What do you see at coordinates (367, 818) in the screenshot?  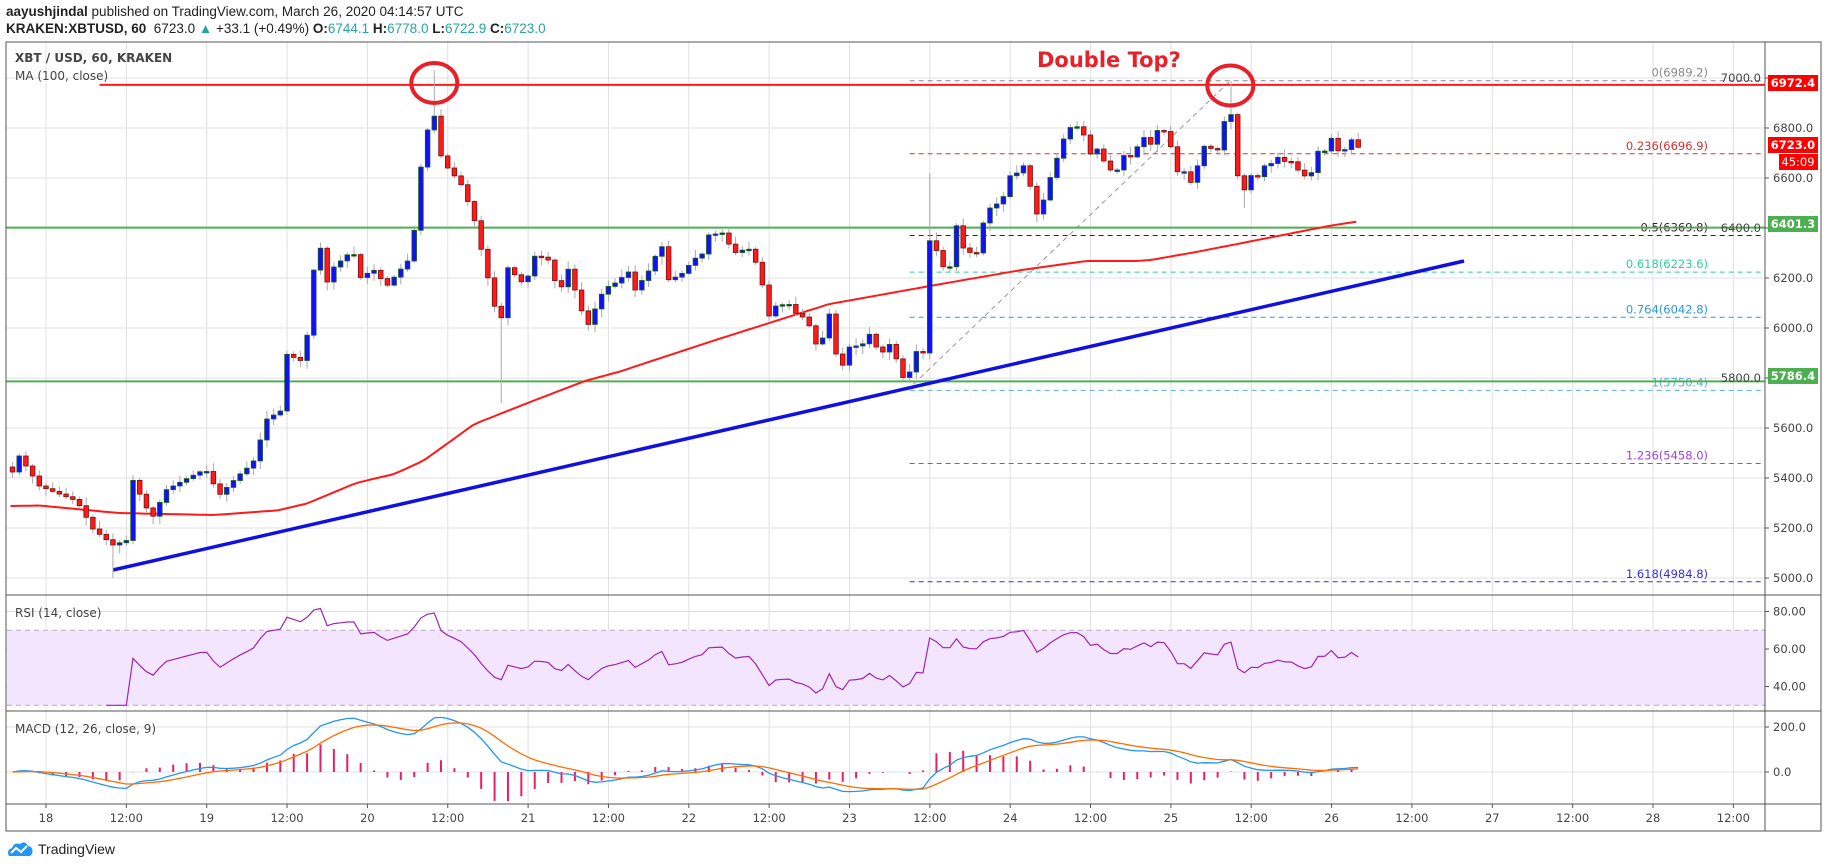 I see `time-tick-label: 20` at bounding box center [367, 818].